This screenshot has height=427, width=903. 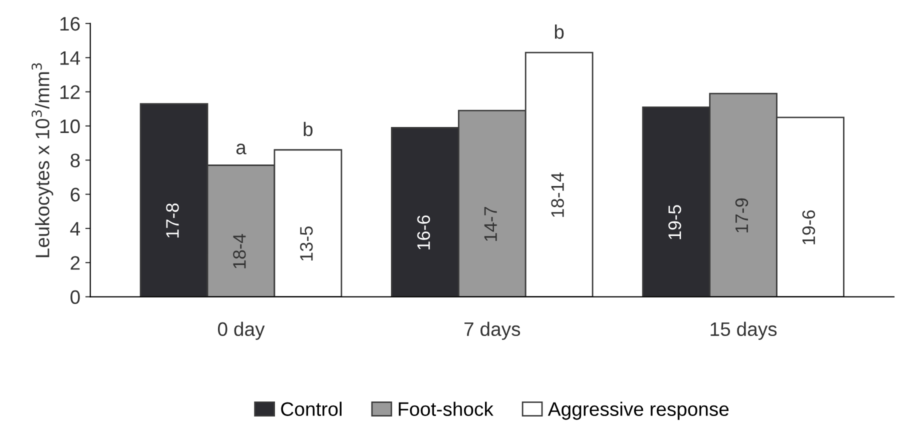 What do you see at coordinates (75, 229) in the screenshot?
I see `y-tick-label: 4` at bounding box center [75, 229].